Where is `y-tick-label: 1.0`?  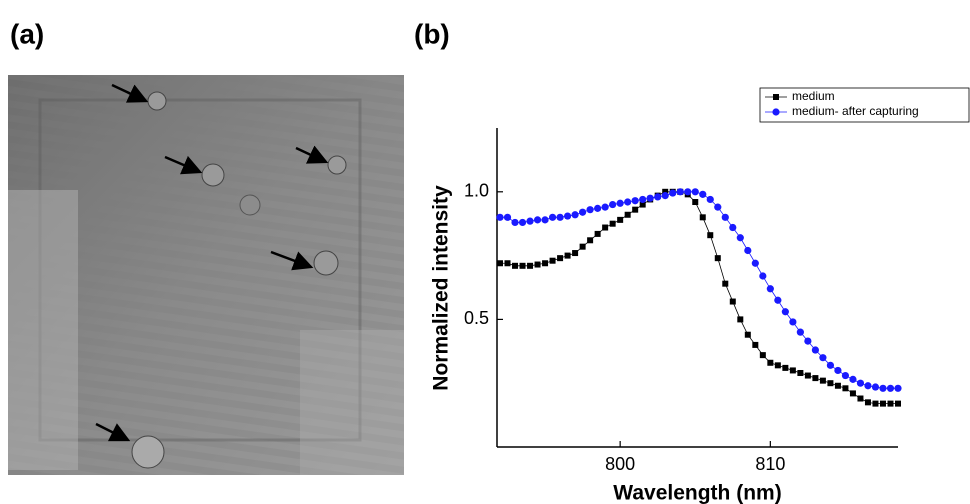
y-tick-label: 1.0 is located at coordinates (476, 191).